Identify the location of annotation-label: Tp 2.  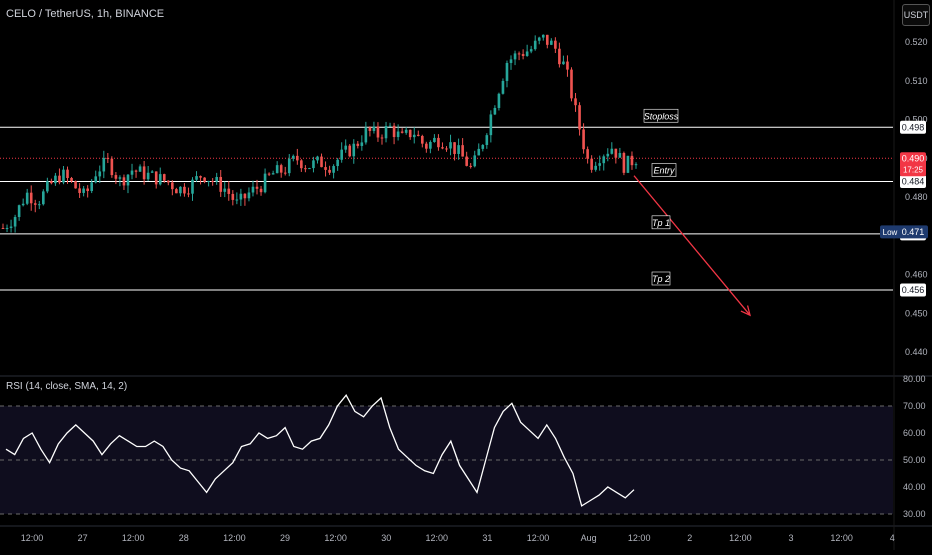
(661, 279).